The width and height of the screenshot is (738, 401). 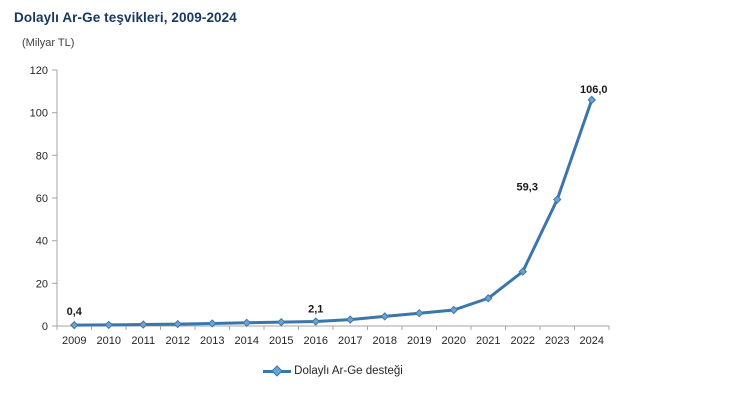 I want to click on y-axis-label: 60, so click(x=42, y=199).